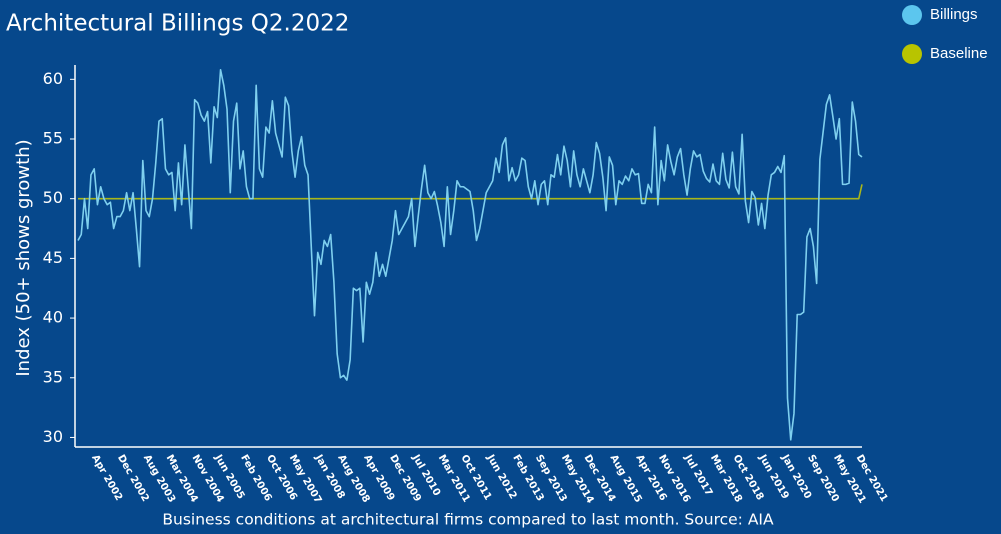 This screenshot has height=534, width=1001. What do you see at coordinates (959, 53) in the screenshot?
I see `legend-label: Baseline` at bounding box center [959, 53].